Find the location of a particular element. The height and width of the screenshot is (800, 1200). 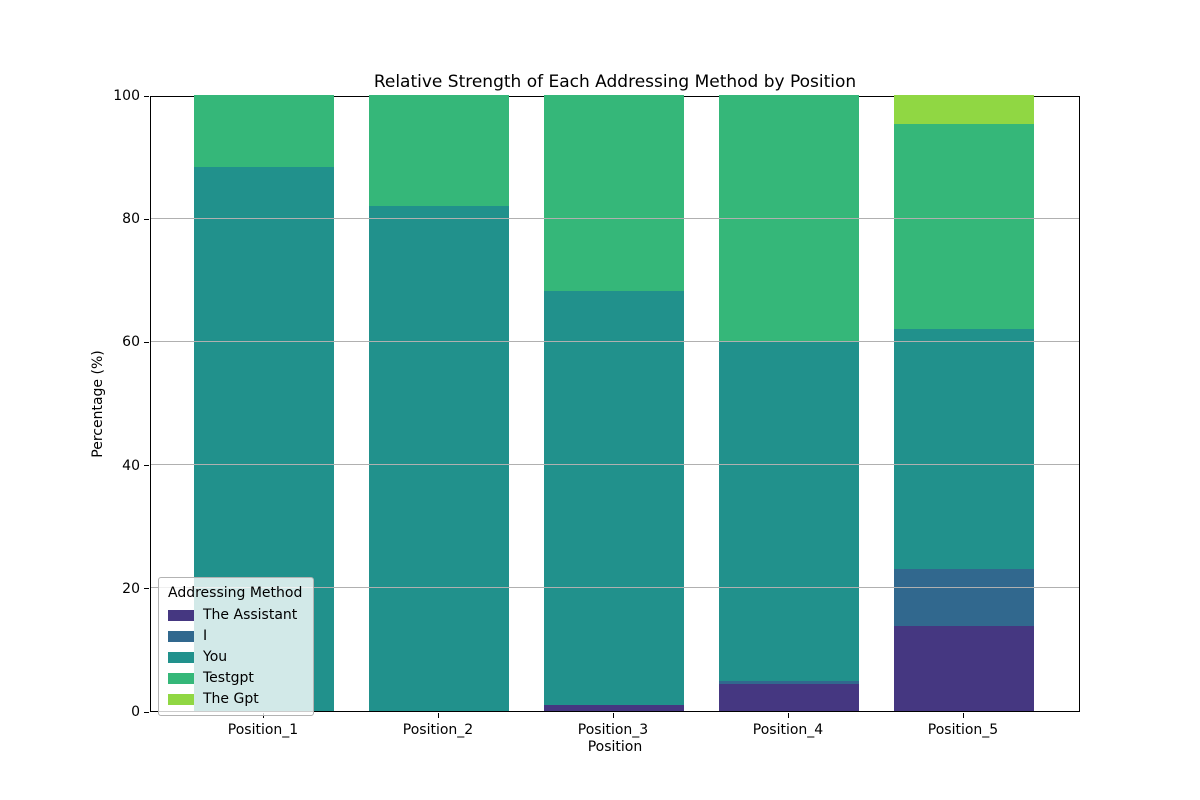

legend-item: The Gpt is located at coordinates (235, 699).